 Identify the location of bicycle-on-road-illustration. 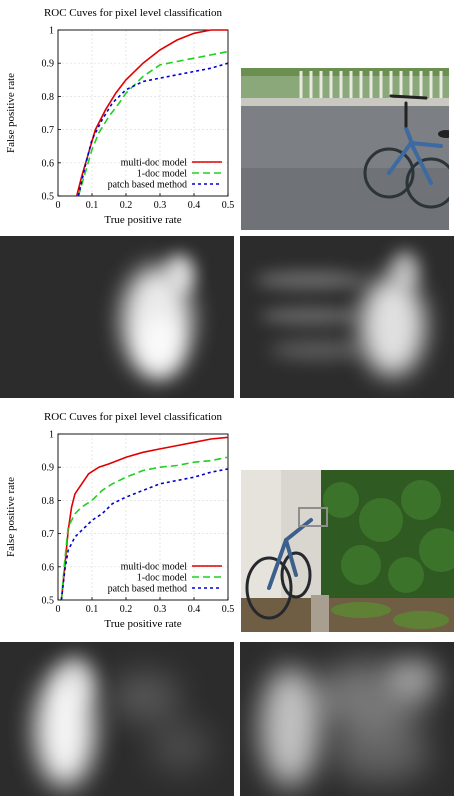
(345, 149).